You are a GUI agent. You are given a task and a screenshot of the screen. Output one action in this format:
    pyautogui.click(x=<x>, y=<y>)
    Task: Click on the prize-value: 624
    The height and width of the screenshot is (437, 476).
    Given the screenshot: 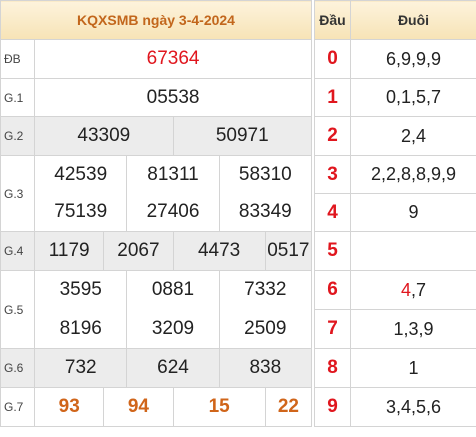 What is the action you would take?
    pyautogui.click(x=173, y=368)
    